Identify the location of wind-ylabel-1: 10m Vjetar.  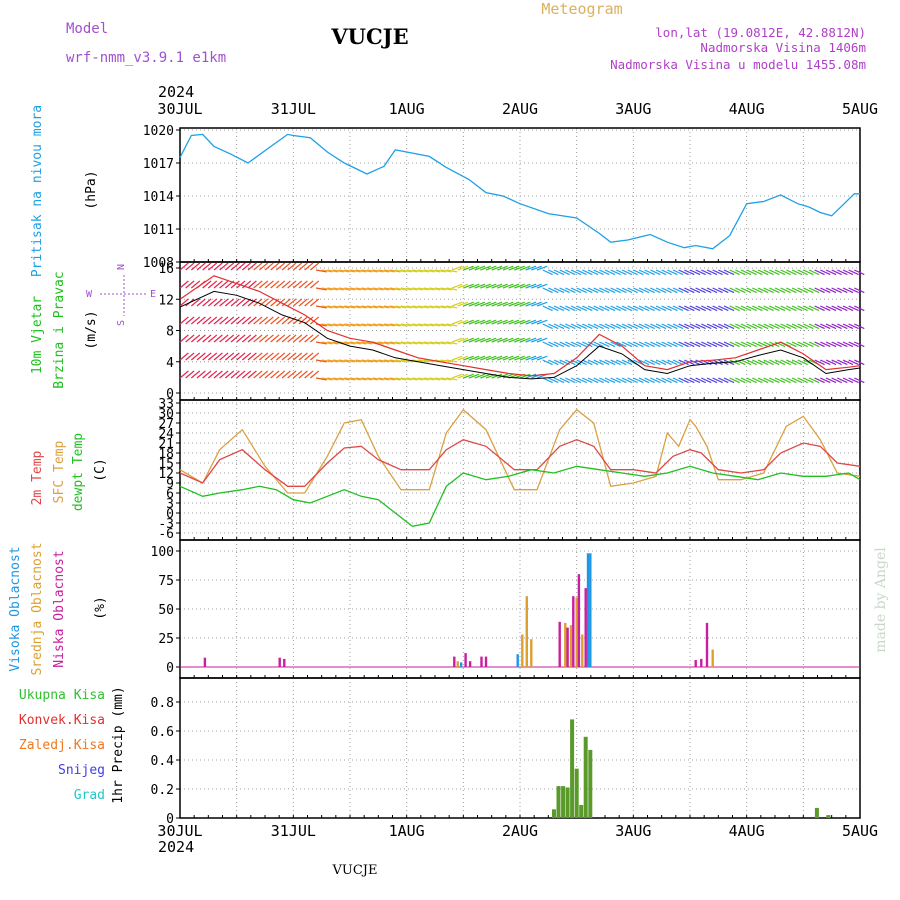
(37, 335).